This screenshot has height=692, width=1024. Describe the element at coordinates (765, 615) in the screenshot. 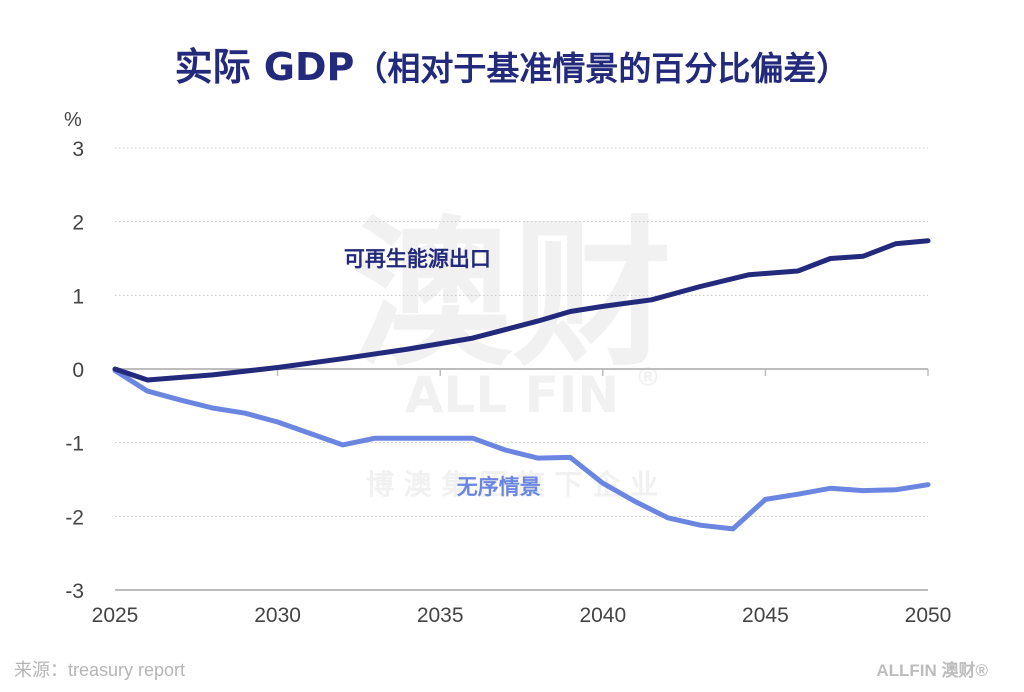

I see `x-tick-label: 2045` at that location.